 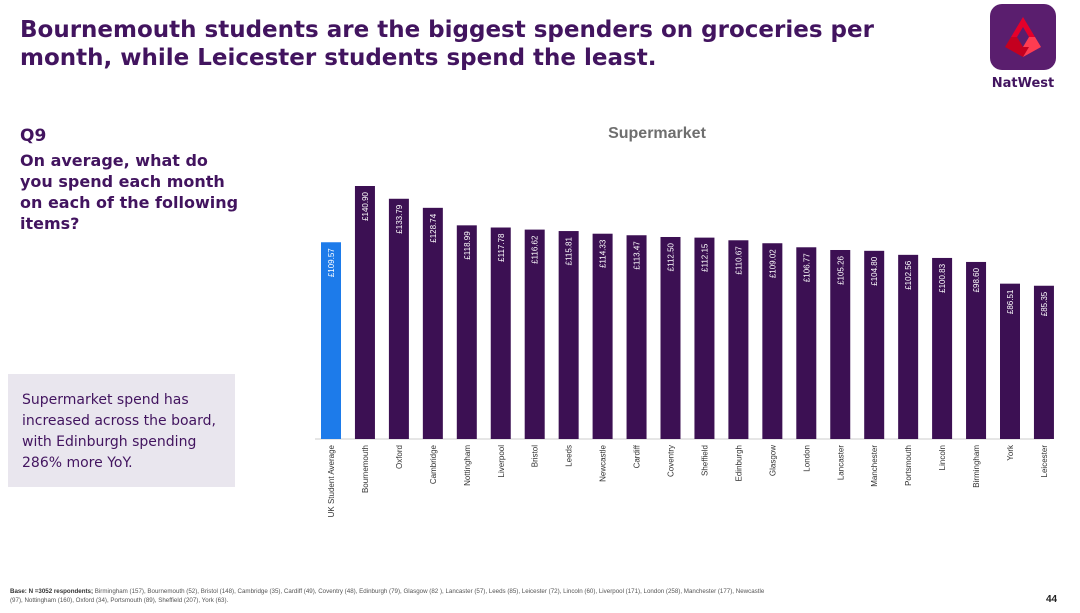 What do you see at coordinates (908, 274) in the screenshot?
I see `data-label-portsmouth: £102.56` at bounding box center [908, 274].